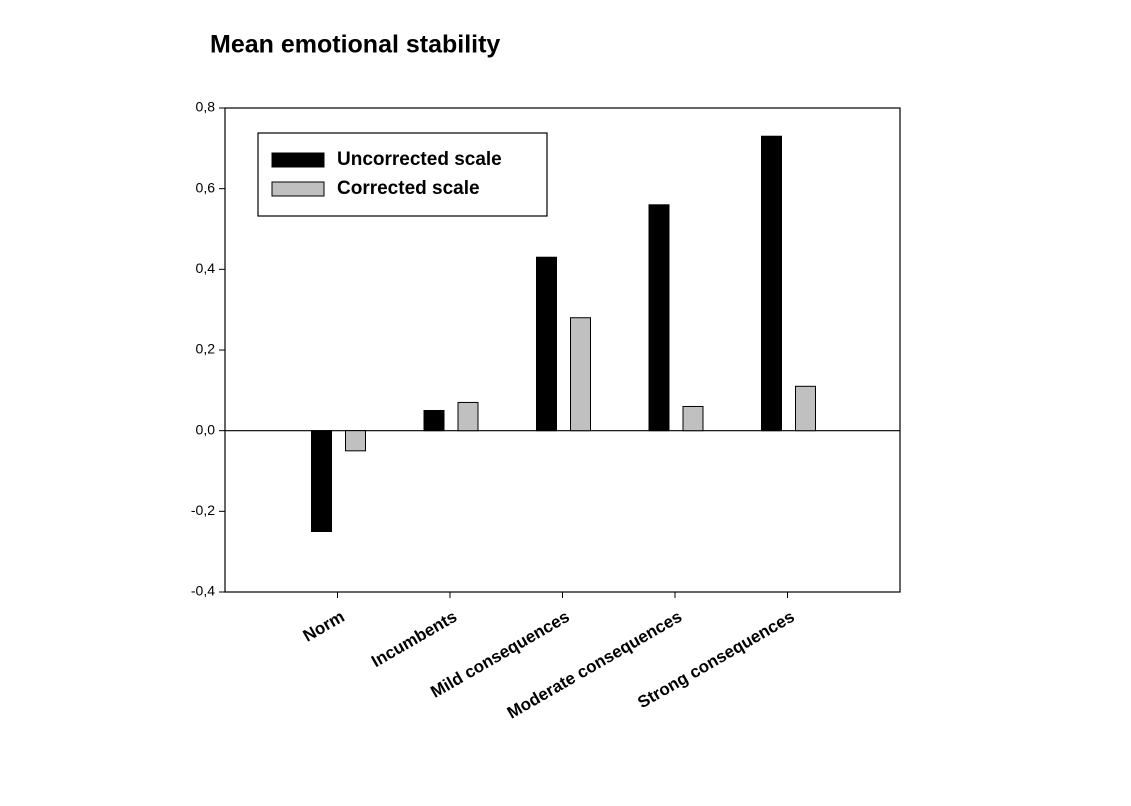  Describe the element at coordinates (206, 429) in the screenshot. I see `y-tick-label: 0,0` at that location.